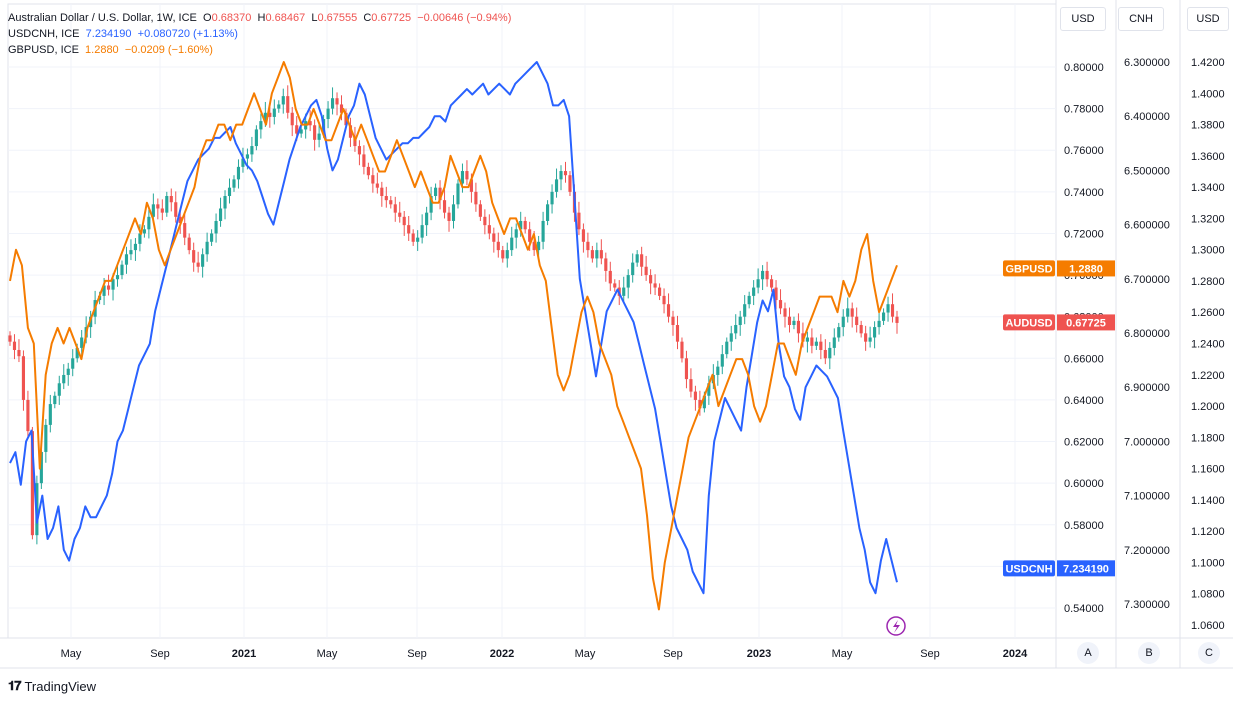  I want to click on y-tick-c: 1.1000, so click(1208, 563).